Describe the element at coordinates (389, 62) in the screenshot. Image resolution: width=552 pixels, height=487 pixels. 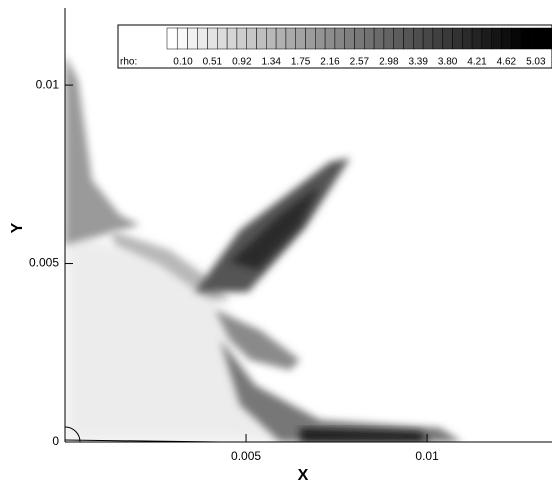
I see `colorbar-tick-label: 2.98` at that location.